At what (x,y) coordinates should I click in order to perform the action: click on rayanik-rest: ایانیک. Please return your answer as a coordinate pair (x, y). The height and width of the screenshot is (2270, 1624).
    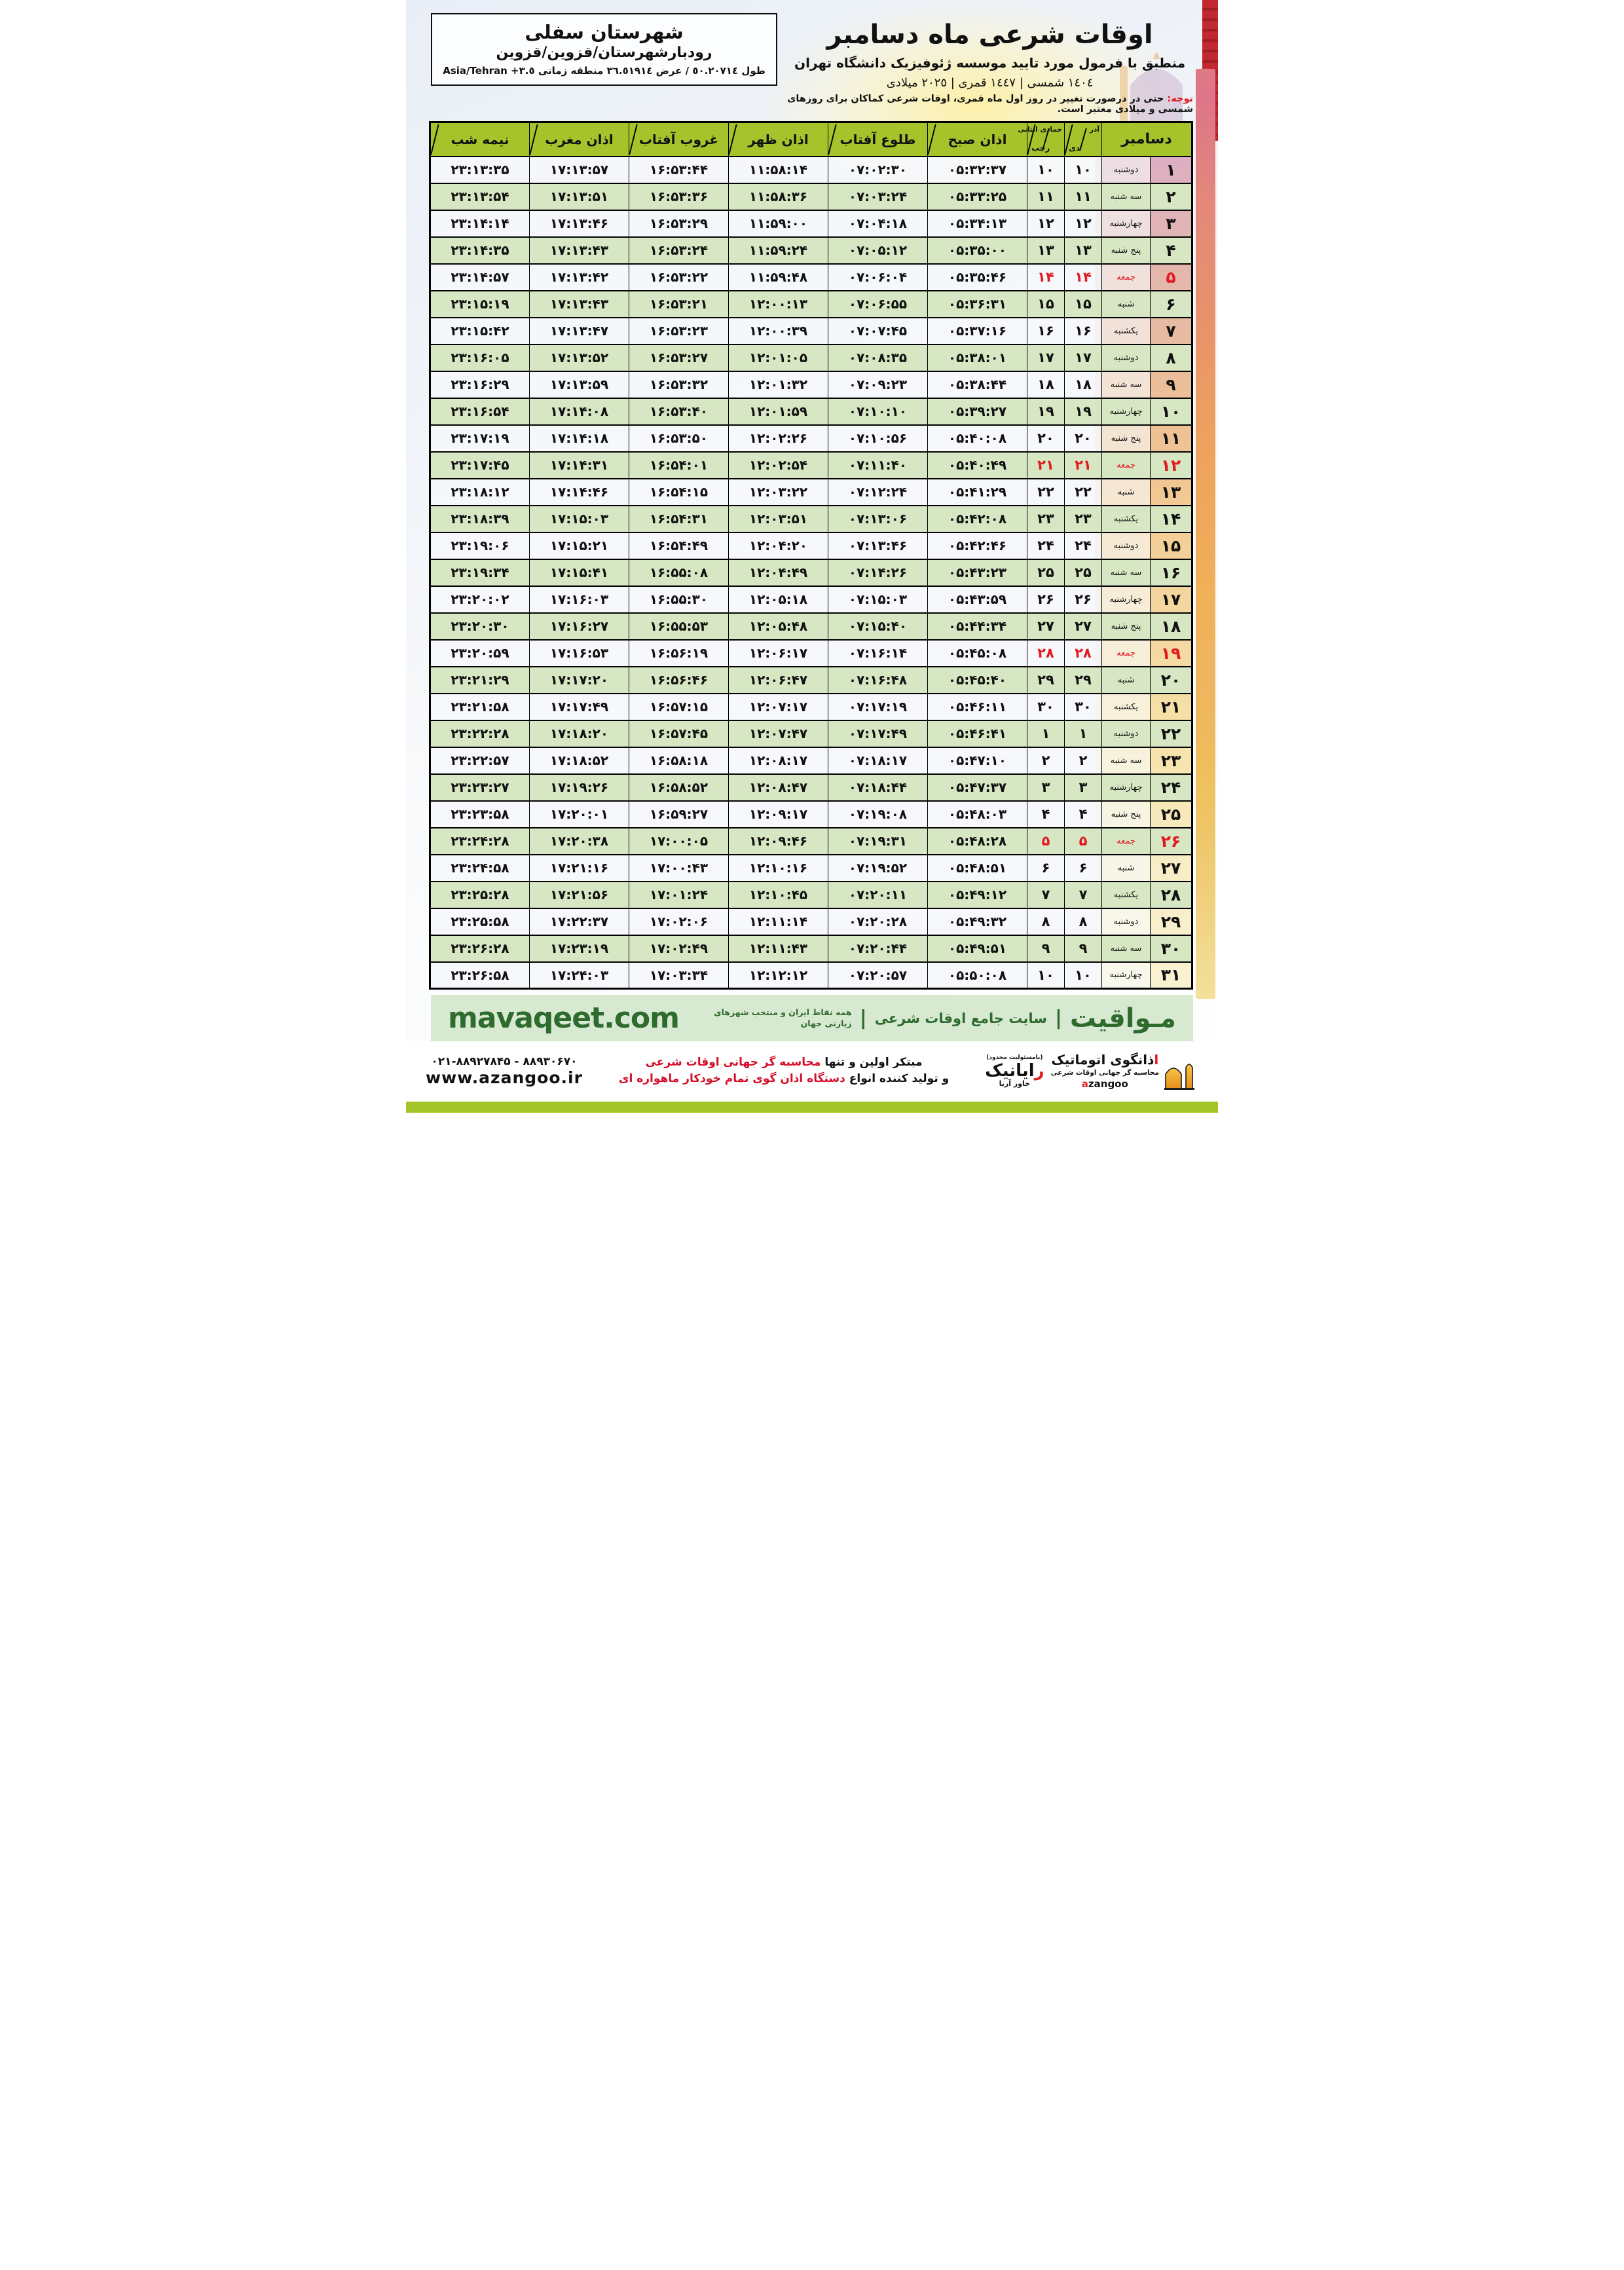
    Looking at the image, I should click on (1010, 1070).